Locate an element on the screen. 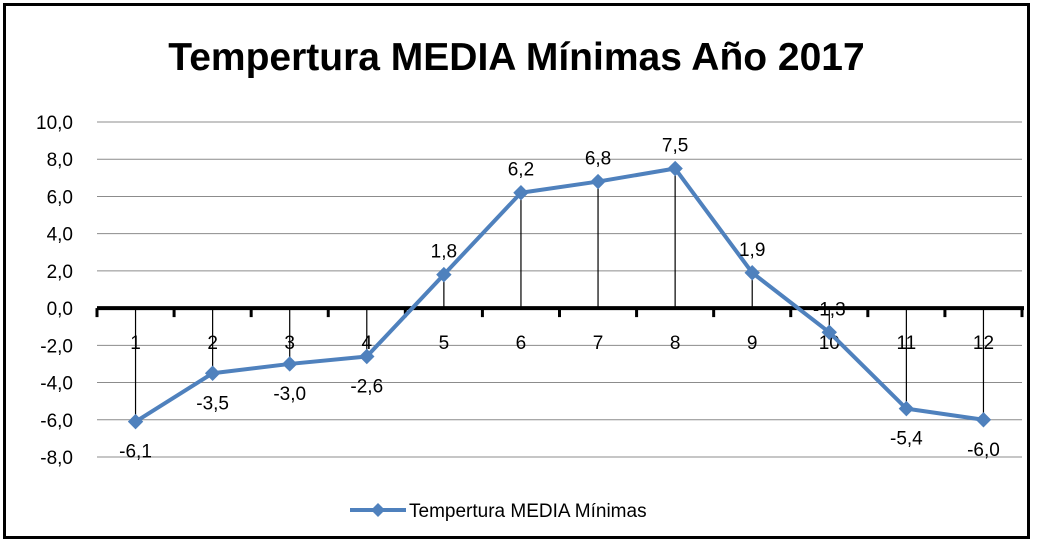 The height and width of the screenshot is (546, 1039). data-label: -5,4 is located at coordinates (906, 439).